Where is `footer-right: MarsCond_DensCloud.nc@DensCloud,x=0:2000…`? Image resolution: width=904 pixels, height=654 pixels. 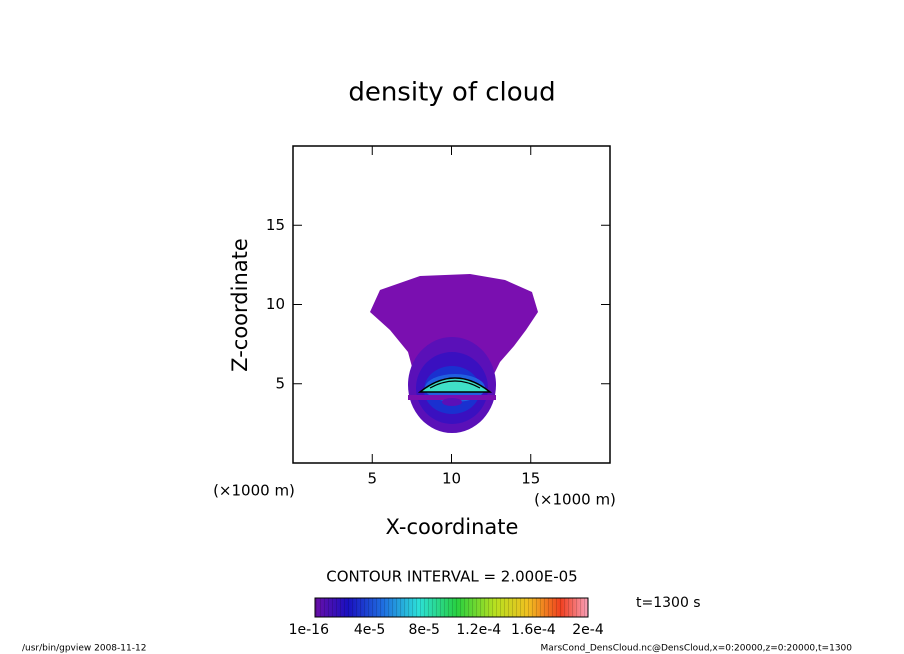 footer-right: MarsCond_DensCloud.nc@DensCloud,x=0:2000… is located at coordinates (697, 649).